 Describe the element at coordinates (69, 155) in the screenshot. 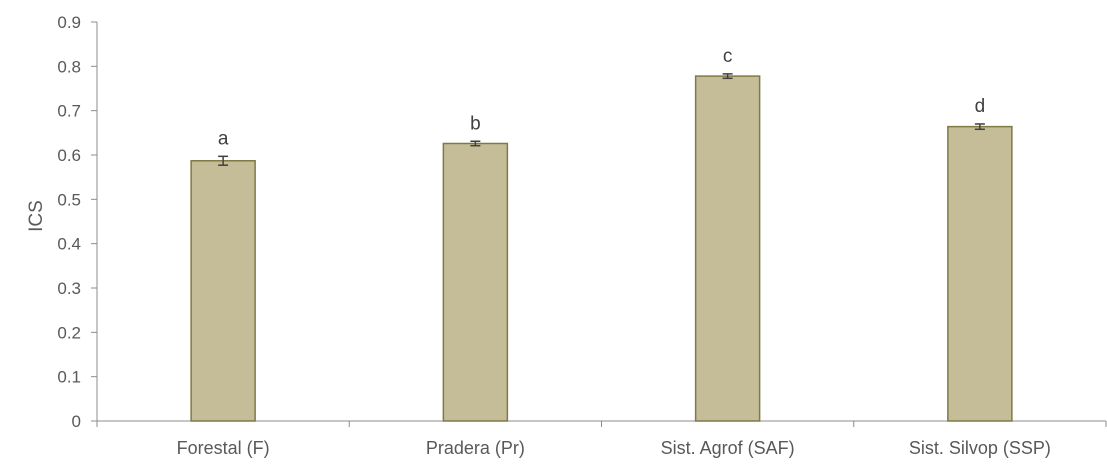

I see `y-tick-label: 0.6` at that location.